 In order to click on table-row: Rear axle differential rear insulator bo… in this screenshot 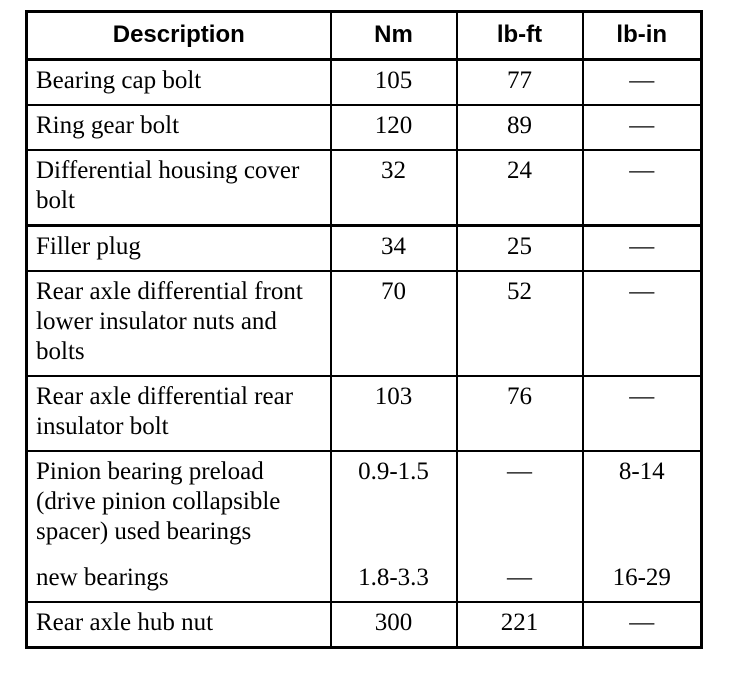, I will do `click(364, 413)`.